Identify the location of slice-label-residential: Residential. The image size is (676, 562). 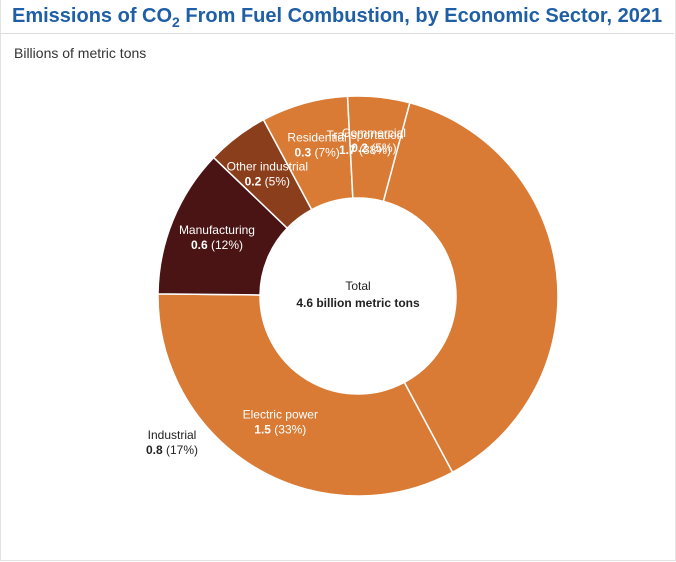
(316, 138).